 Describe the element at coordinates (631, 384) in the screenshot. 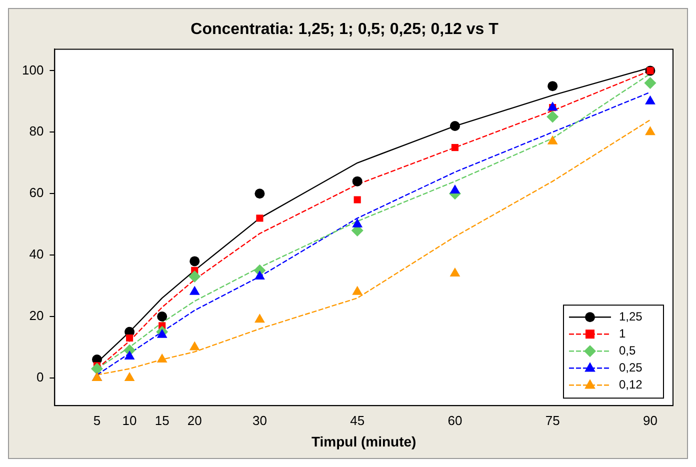

I see `legend-label: 0,12` at that location.